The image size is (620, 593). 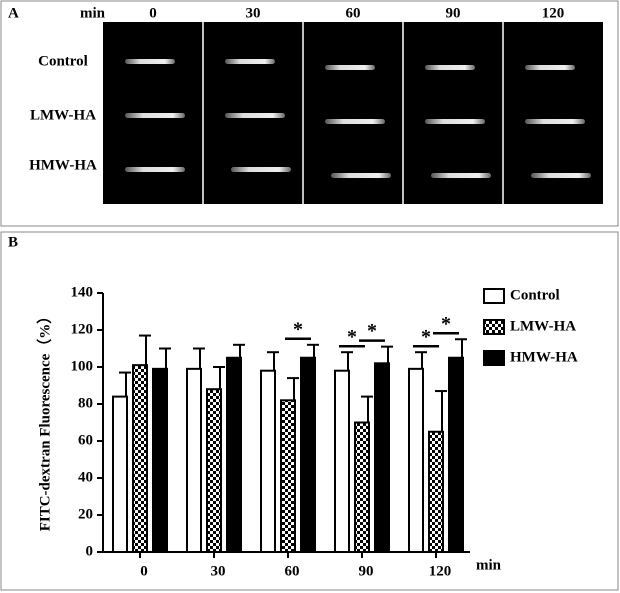 I want to click on column-label: 30, so click(x=253, y=13).